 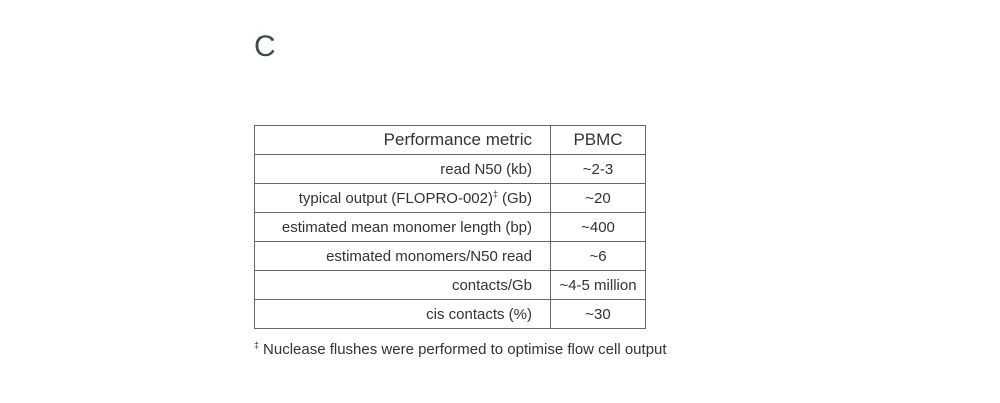 I want to click on value-cell: PBMC, so click(x=598, y=140).